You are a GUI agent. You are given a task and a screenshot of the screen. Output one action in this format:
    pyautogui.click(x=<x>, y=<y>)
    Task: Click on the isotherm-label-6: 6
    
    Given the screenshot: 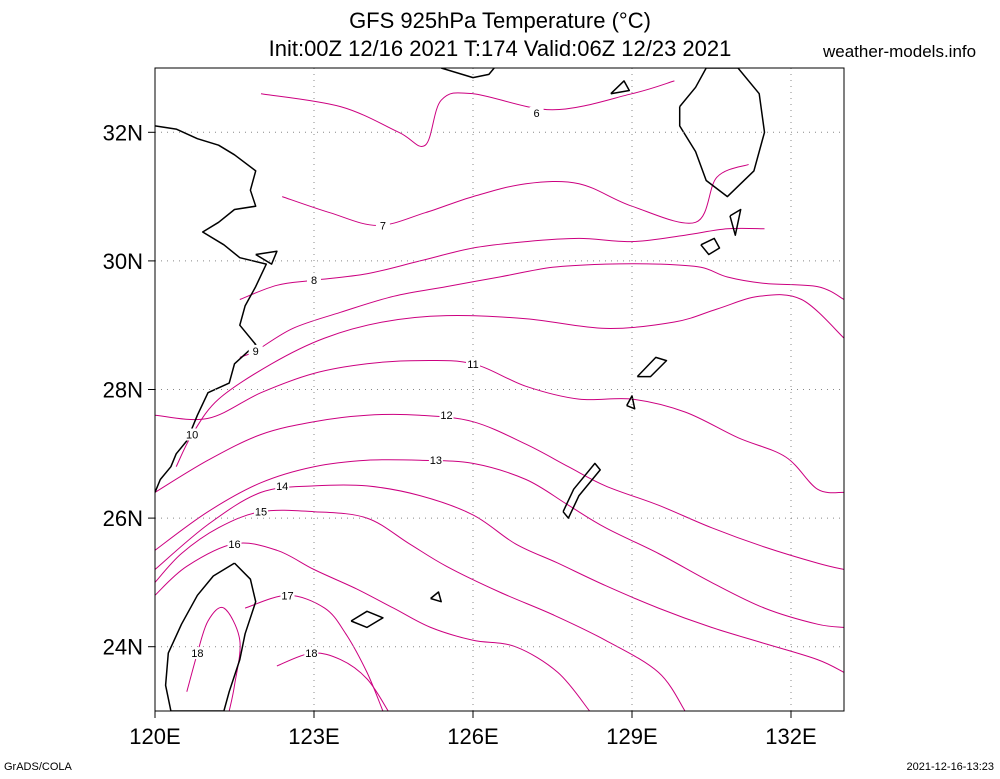 What is the action you would take?
    pyautogui.click(x=537, y=114)
    